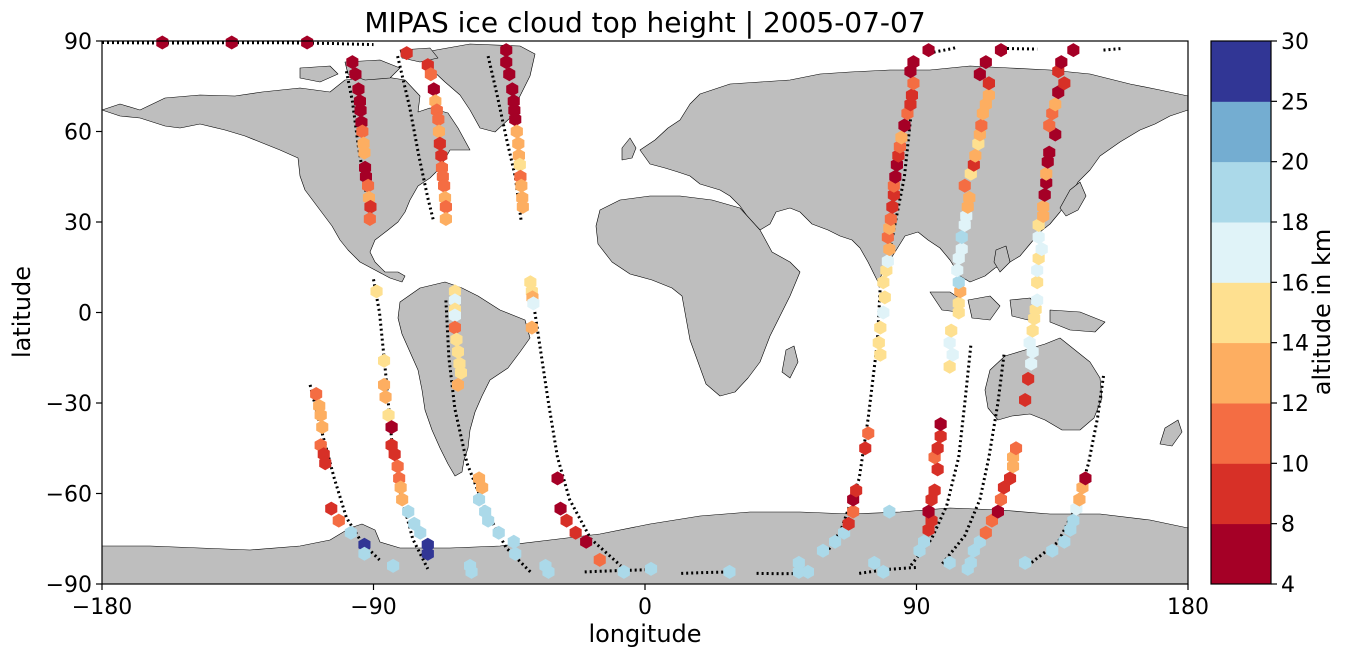  Describe the element at coordinates (1295, 163) in the screenshot. I see `colorbar-tick-label: 20` at that location.